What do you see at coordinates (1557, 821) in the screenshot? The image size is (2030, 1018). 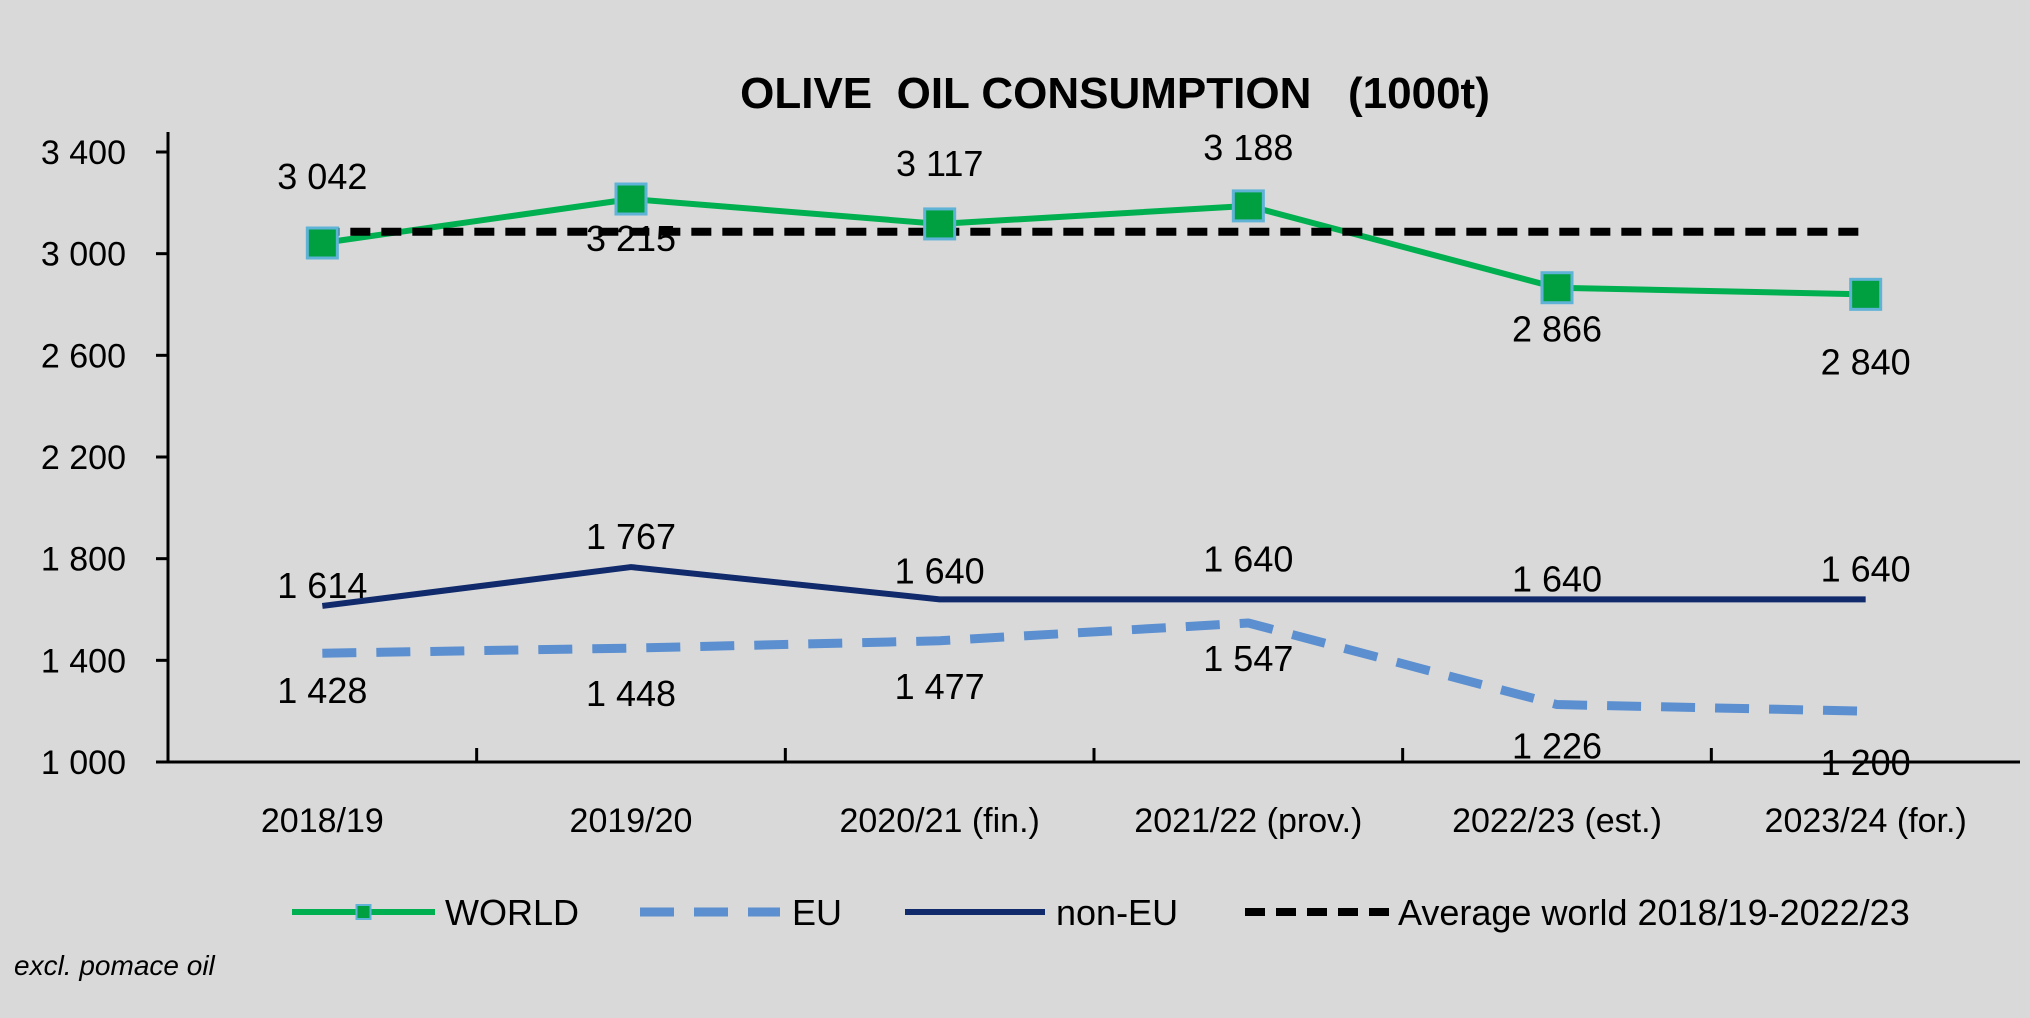 I see `x-tick-label: 2022/23 (est.)` at bounding box center [1557, 821].